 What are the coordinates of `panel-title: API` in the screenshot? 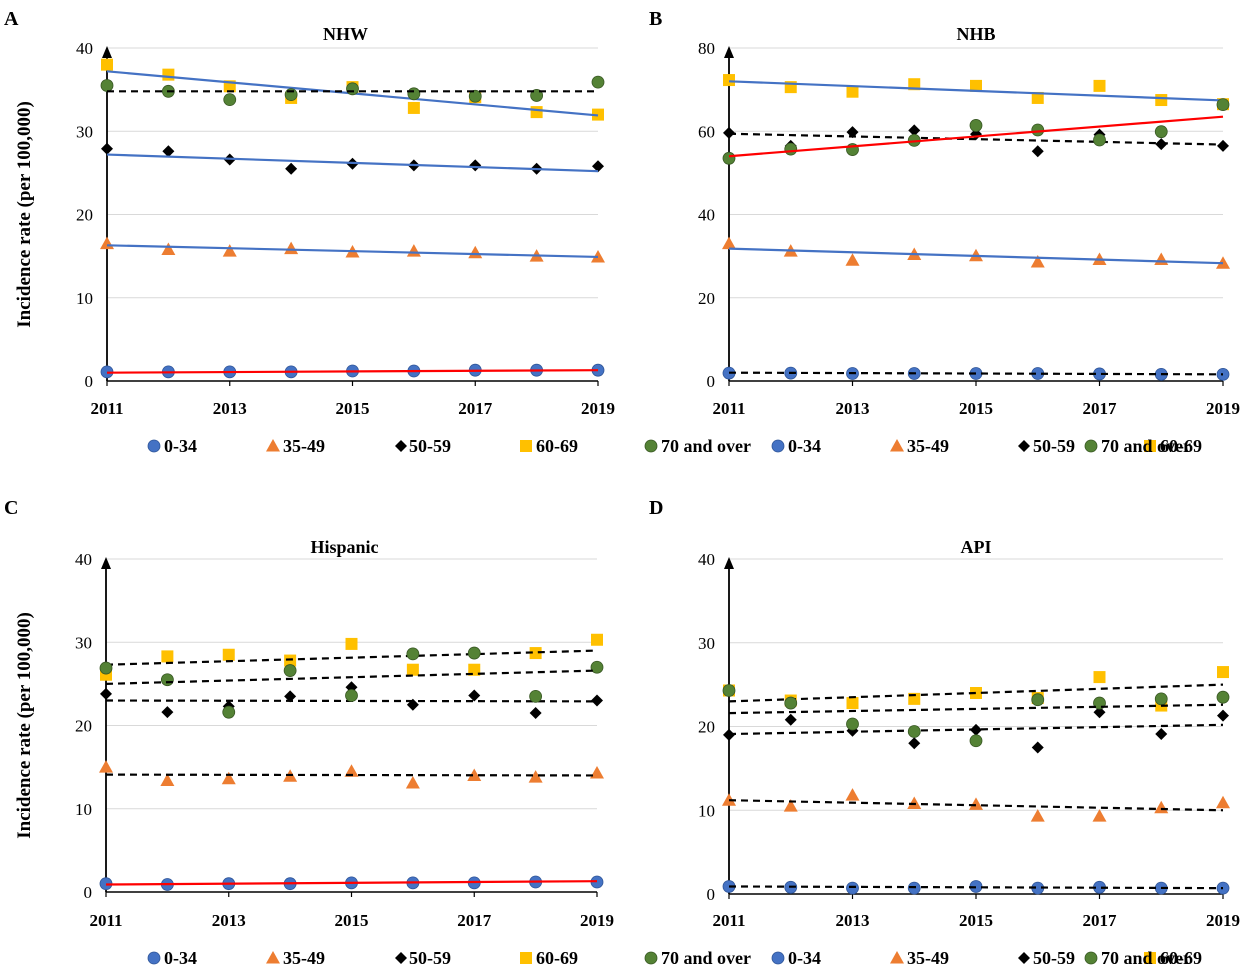 It's located at (976, 547).